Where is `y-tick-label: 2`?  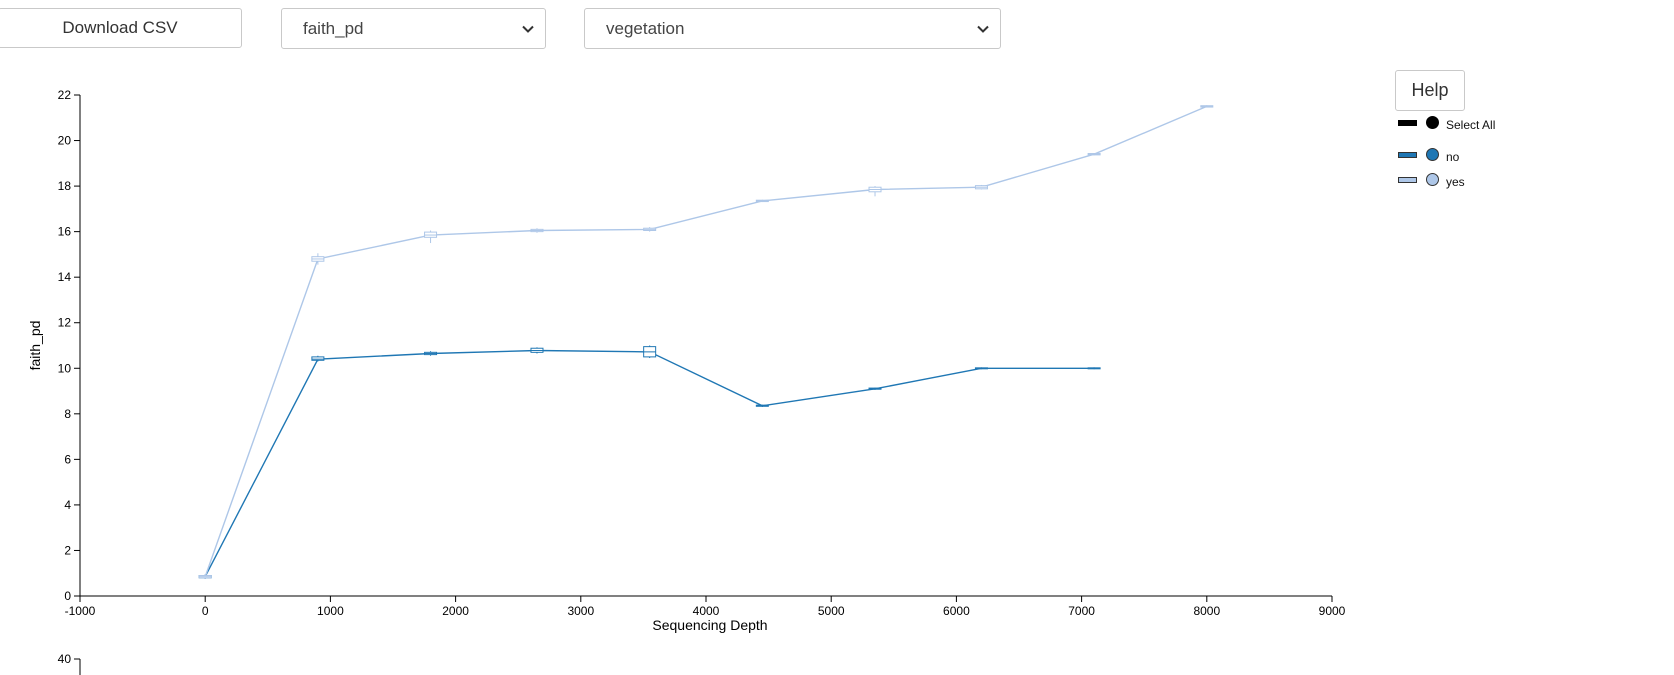
y-tick-label: 2 is located at coordinates (67, 550).